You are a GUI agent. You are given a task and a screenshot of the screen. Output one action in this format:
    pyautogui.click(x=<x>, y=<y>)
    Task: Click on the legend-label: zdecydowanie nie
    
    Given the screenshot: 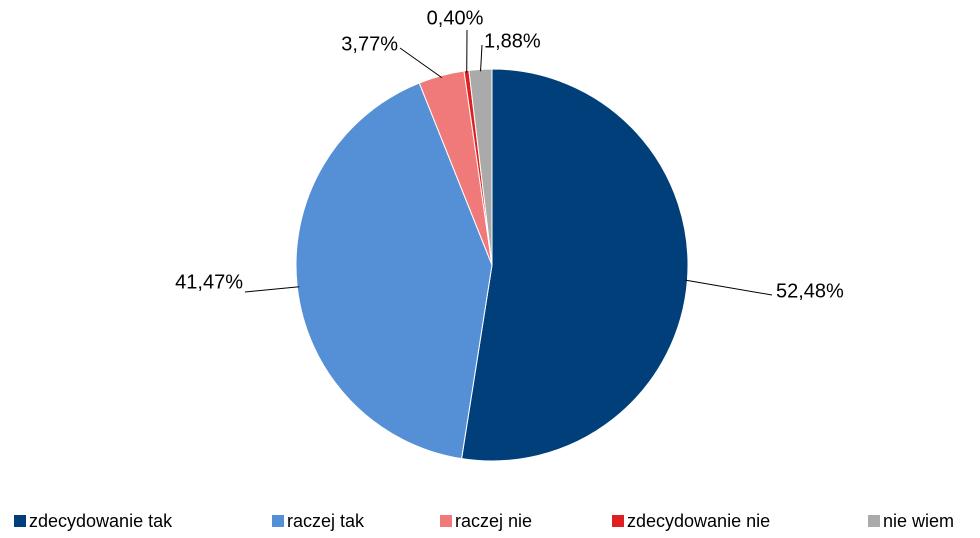 What is the action you would take?
    pyautogui.click(x=698, y=521)
    